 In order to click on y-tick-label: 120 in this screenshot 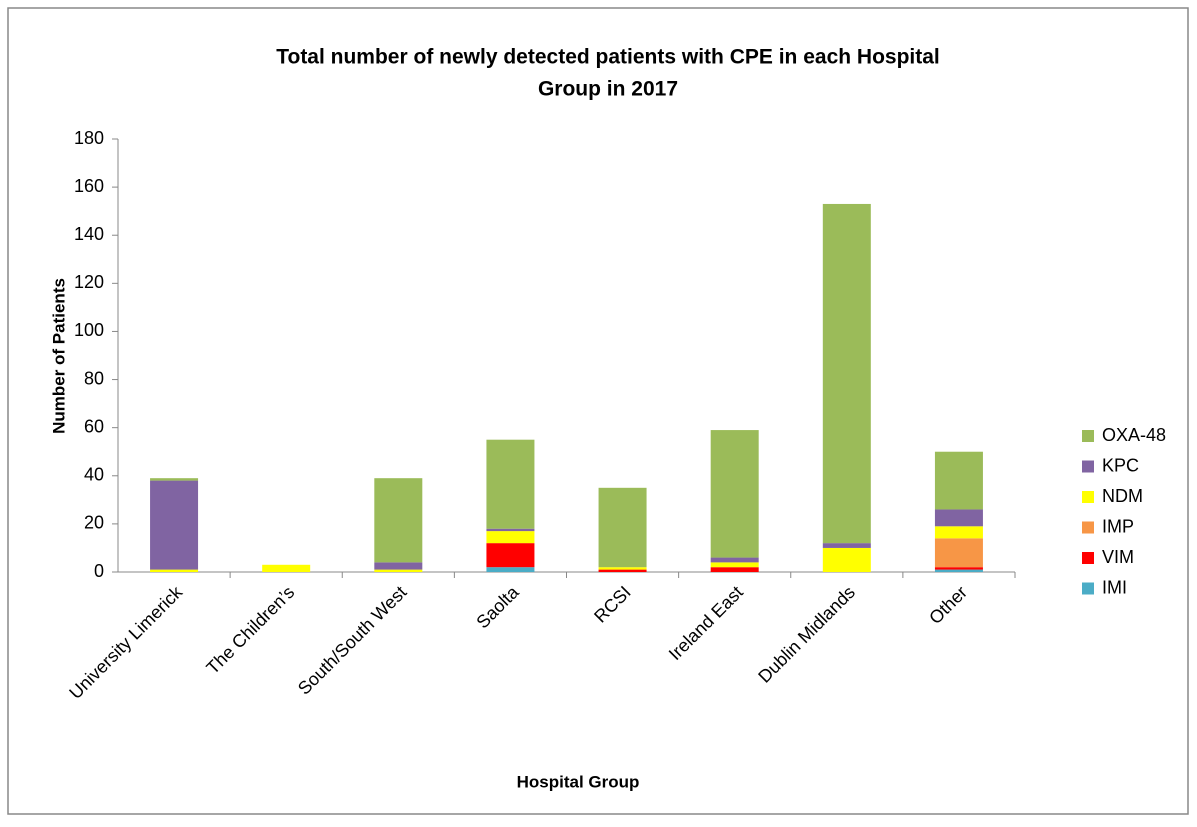, I will do `click(89, 282)`.